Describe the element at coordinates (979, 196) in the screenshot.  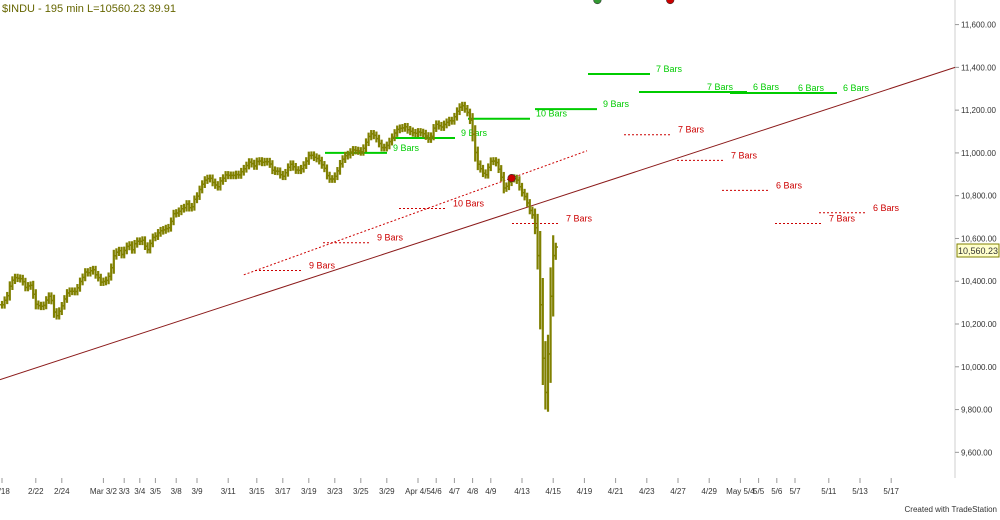
I see `y-tick-label: 10,800.00` at that location.